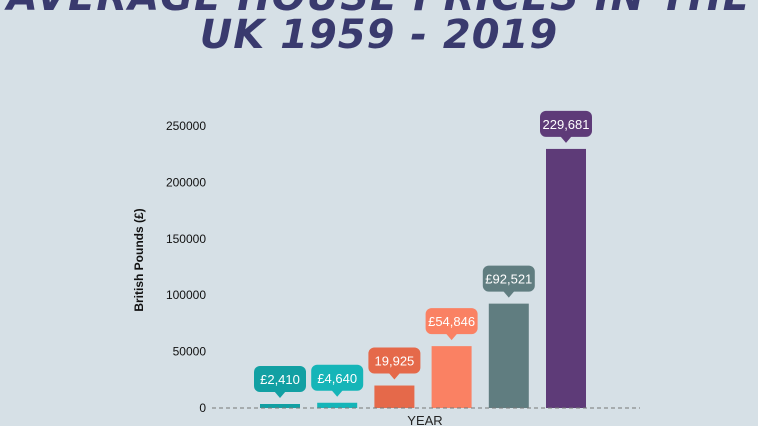  I want to click on y-tick-label: 250000, so click(186, 126).